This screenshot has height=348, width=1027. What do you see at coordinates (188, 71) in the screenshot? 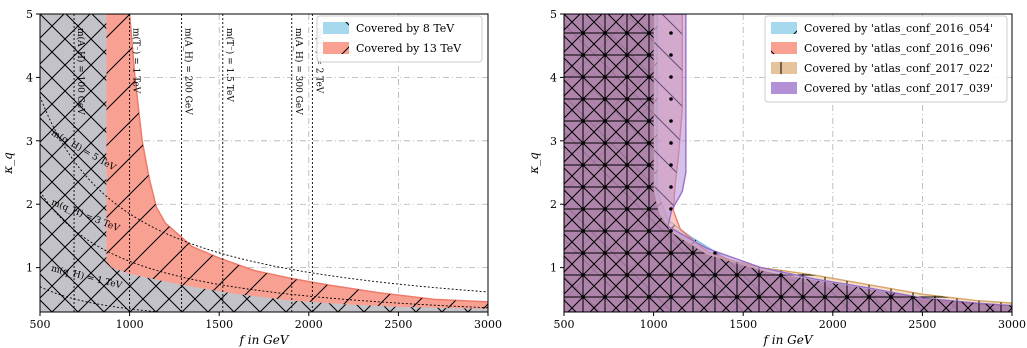
I see `left-vline-label: m(A_H) = 200 GeV` at bounding box center [188, 71].